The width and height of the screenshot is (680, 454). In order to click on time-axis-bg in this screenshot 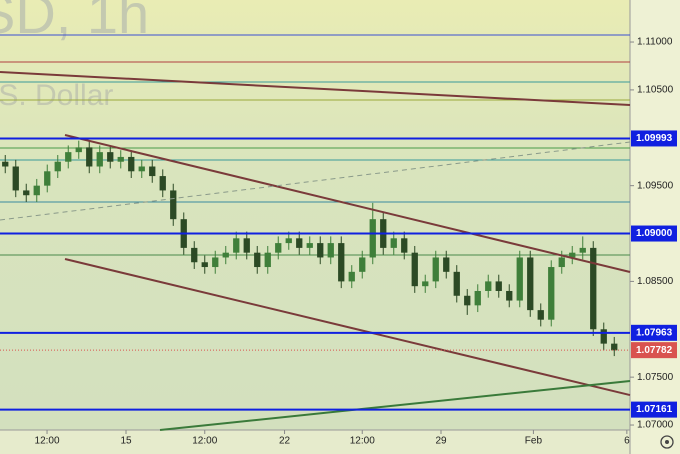, I will do `click(315, 442)`.